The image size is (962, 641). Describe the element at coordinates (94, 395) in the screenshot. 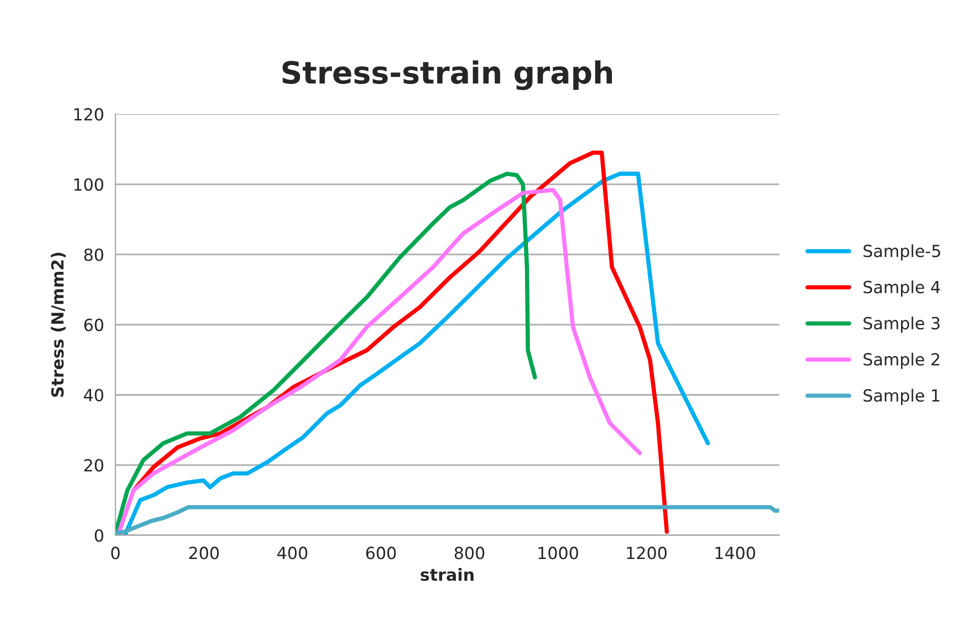

I see `y-tick-label: 40` at that location.